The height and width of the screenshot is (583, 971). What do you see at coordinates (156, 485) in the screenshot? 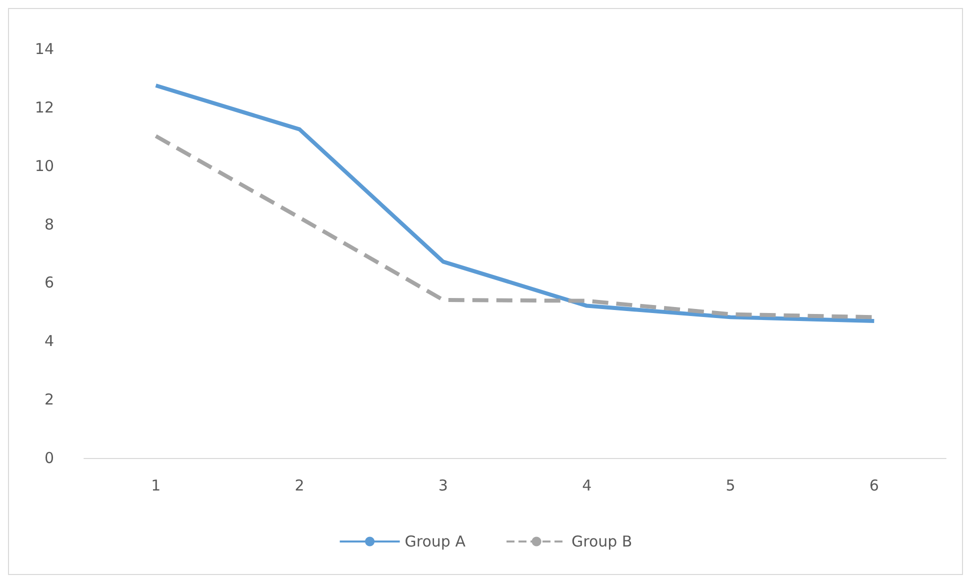
I see `x-tick-label: 1` at bounding box center [156, 485].